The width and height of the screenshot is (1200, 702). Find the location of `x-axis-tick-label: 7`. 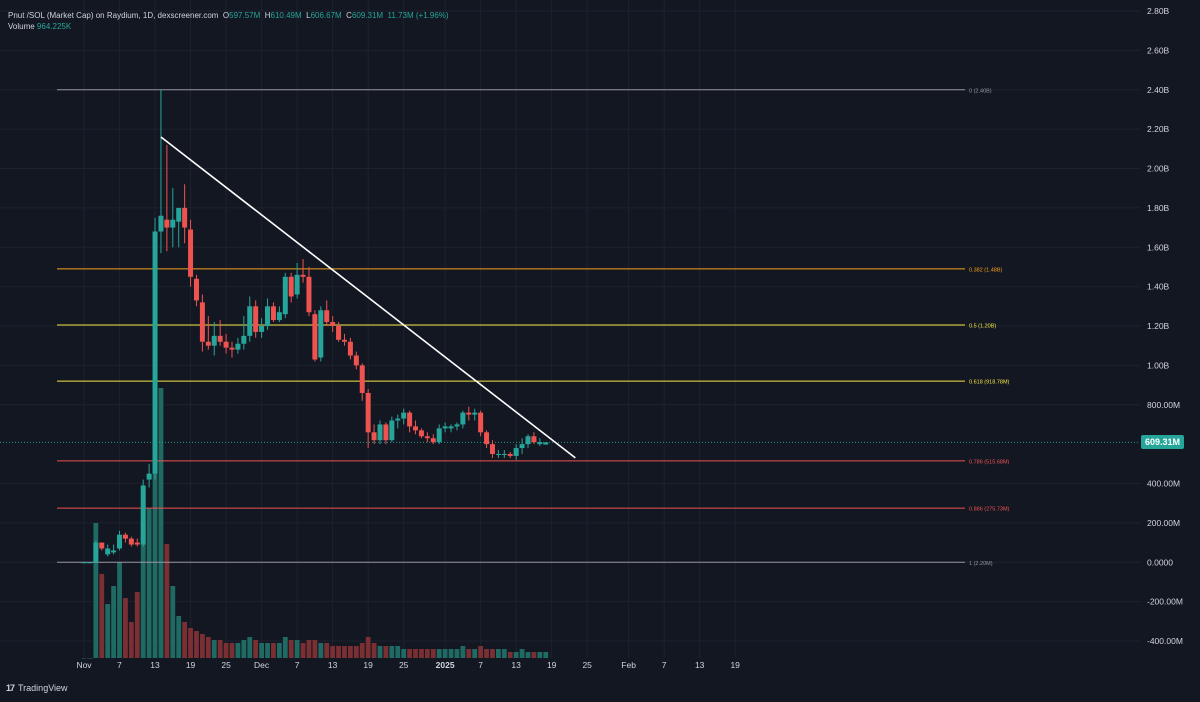

x-axis-tick-label: 7 is located at coordinates (480, 665).